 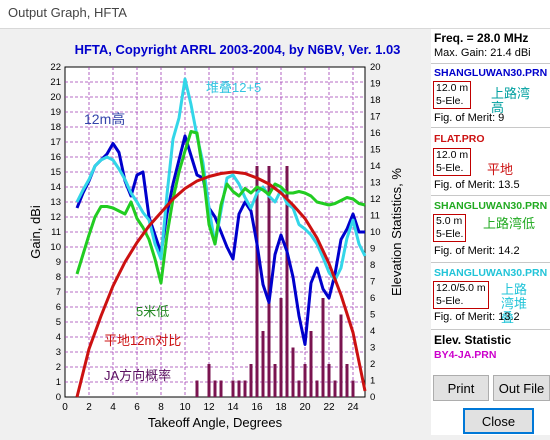 What do you see at coordinates (185, 407) in the screenshot?
I see `x-tick-label: 10` at bounding box center [185, 407].